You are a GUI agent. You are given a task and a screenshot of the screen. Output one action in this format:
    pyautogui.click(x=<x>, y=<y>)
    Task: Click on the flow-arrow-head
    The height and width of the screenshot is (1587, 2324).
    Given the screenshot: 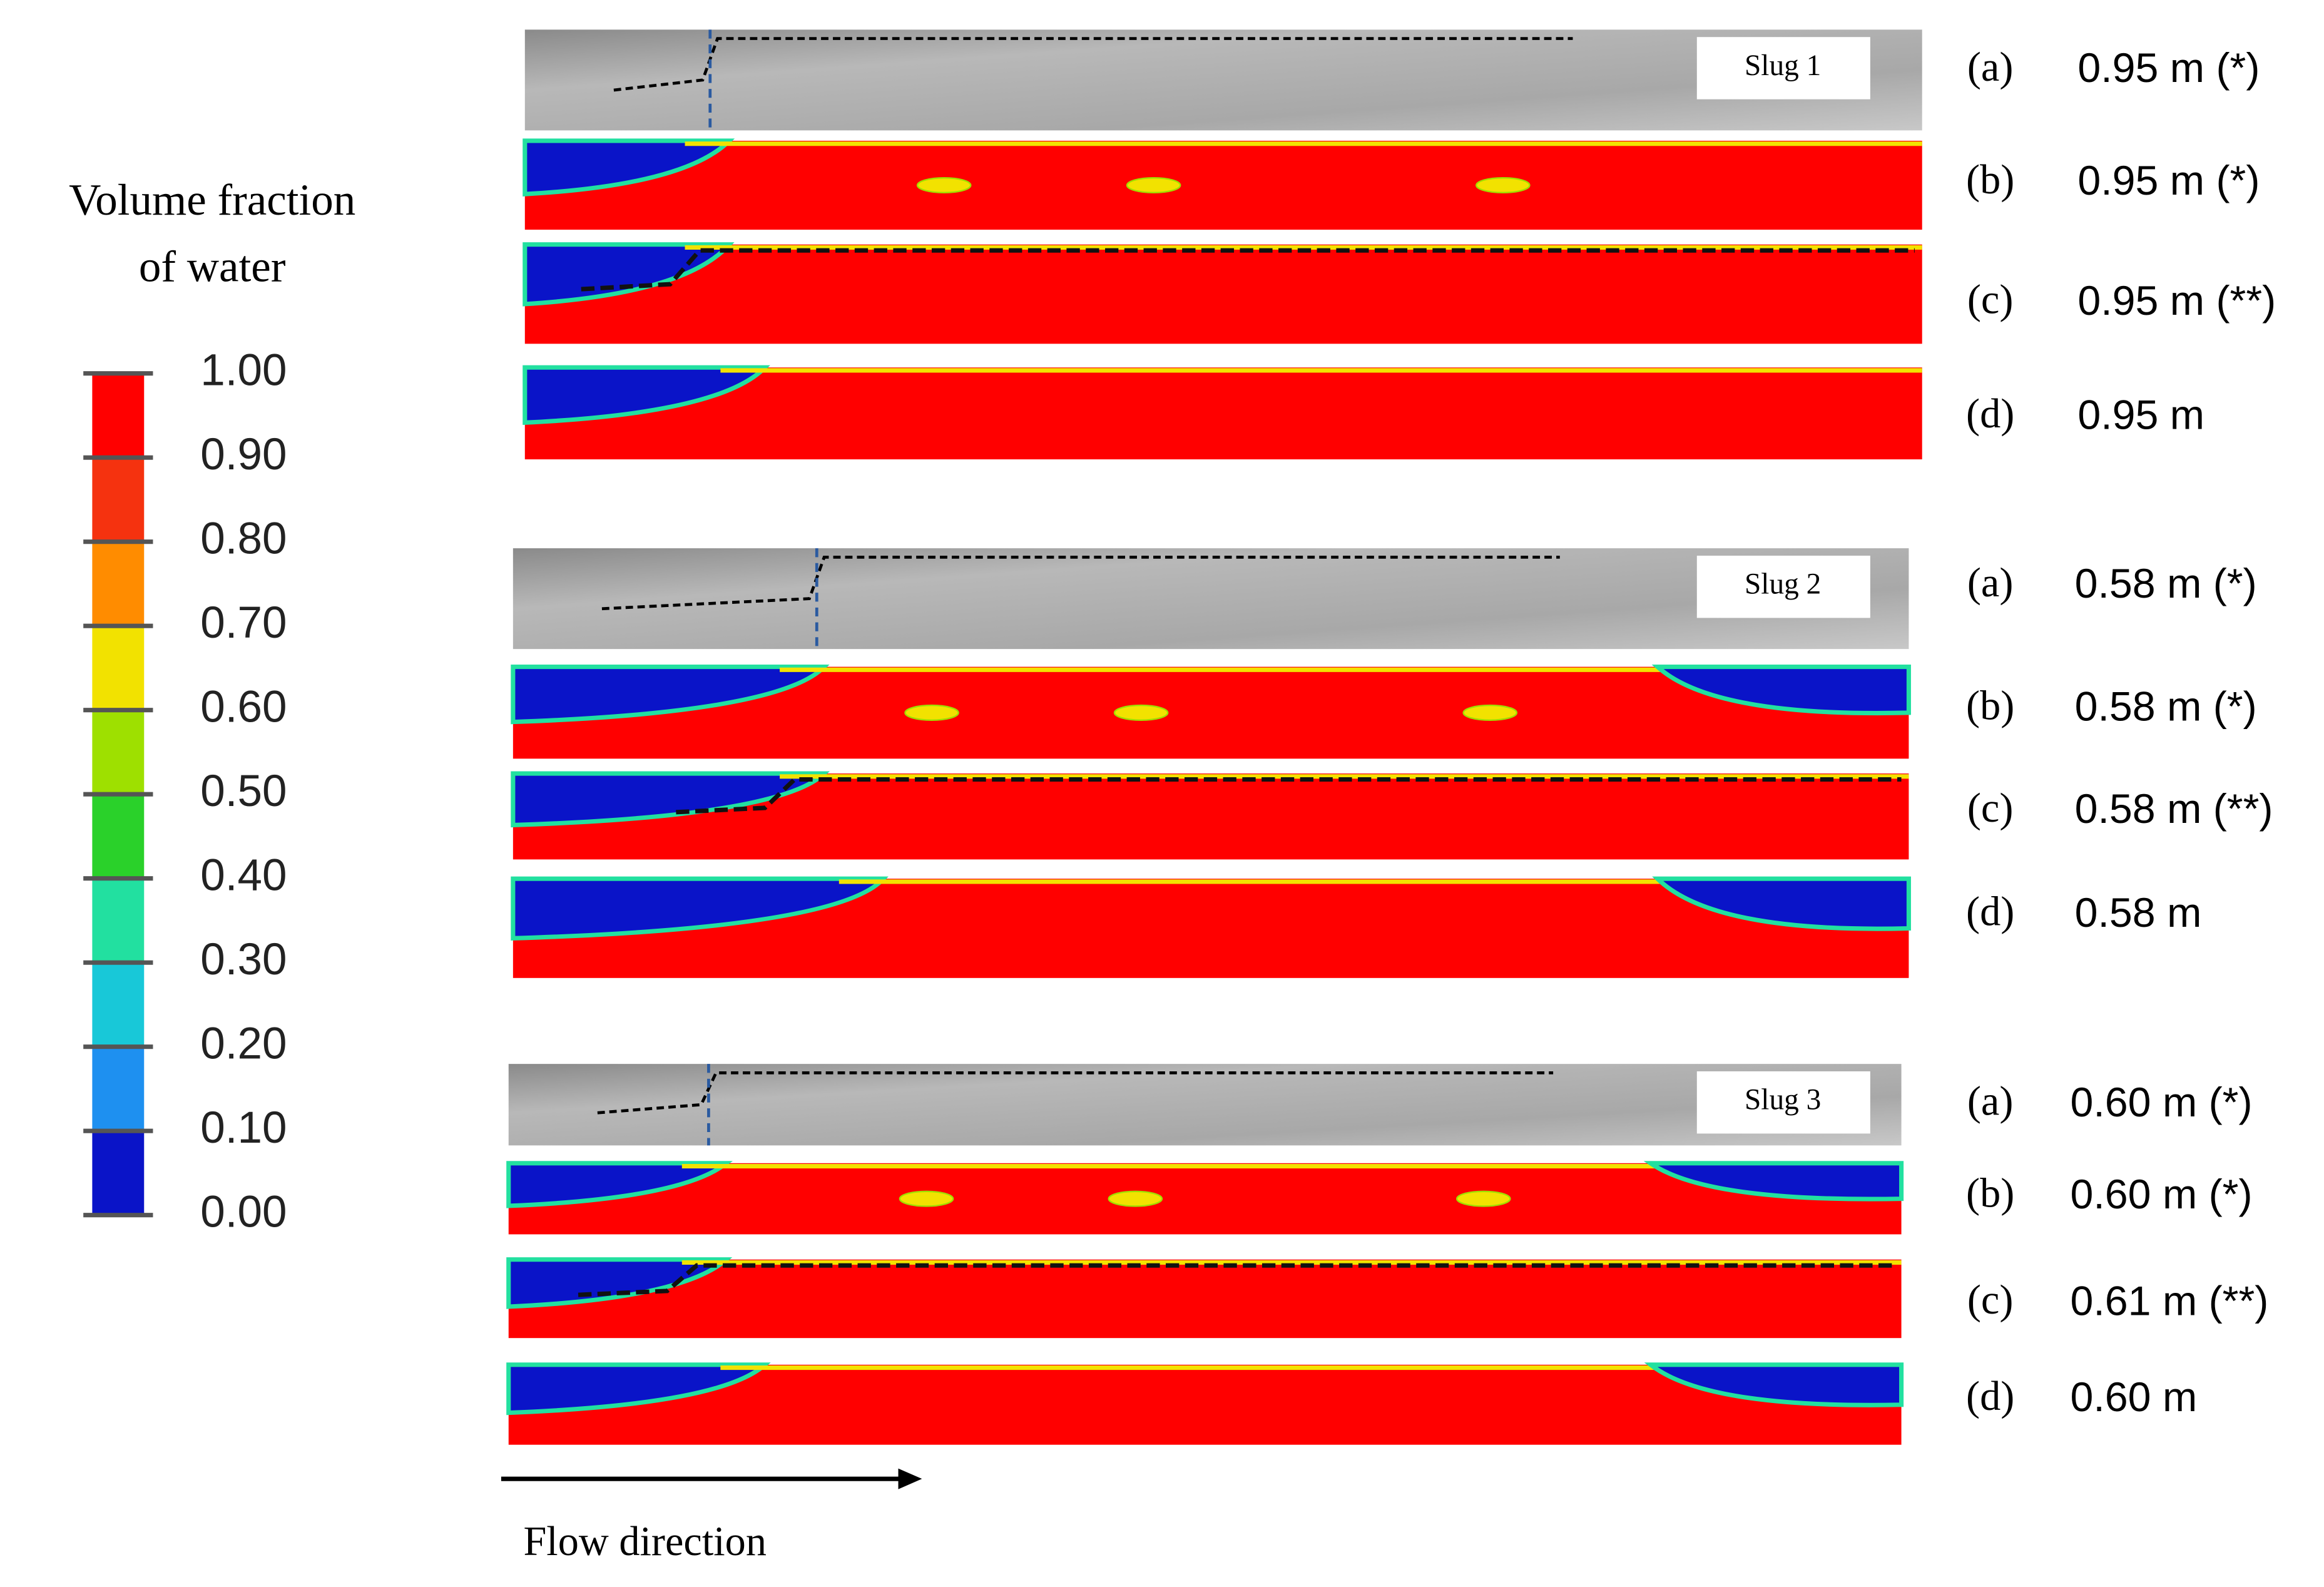 What is the action you would take?
    pyautogui.click(x=910, y=1479)
    